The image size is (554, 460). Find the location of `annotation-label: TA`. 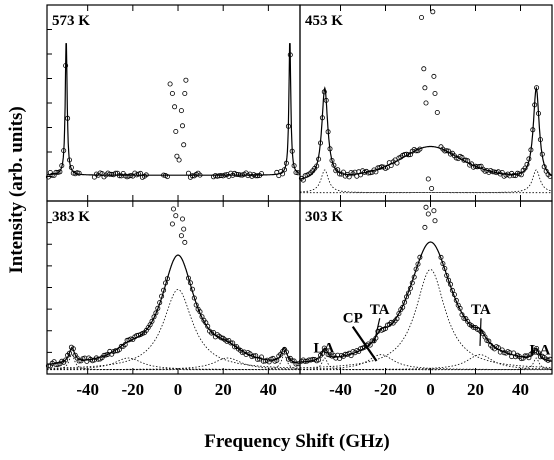

annotation-label: TA is located at coordinates (380, 310).